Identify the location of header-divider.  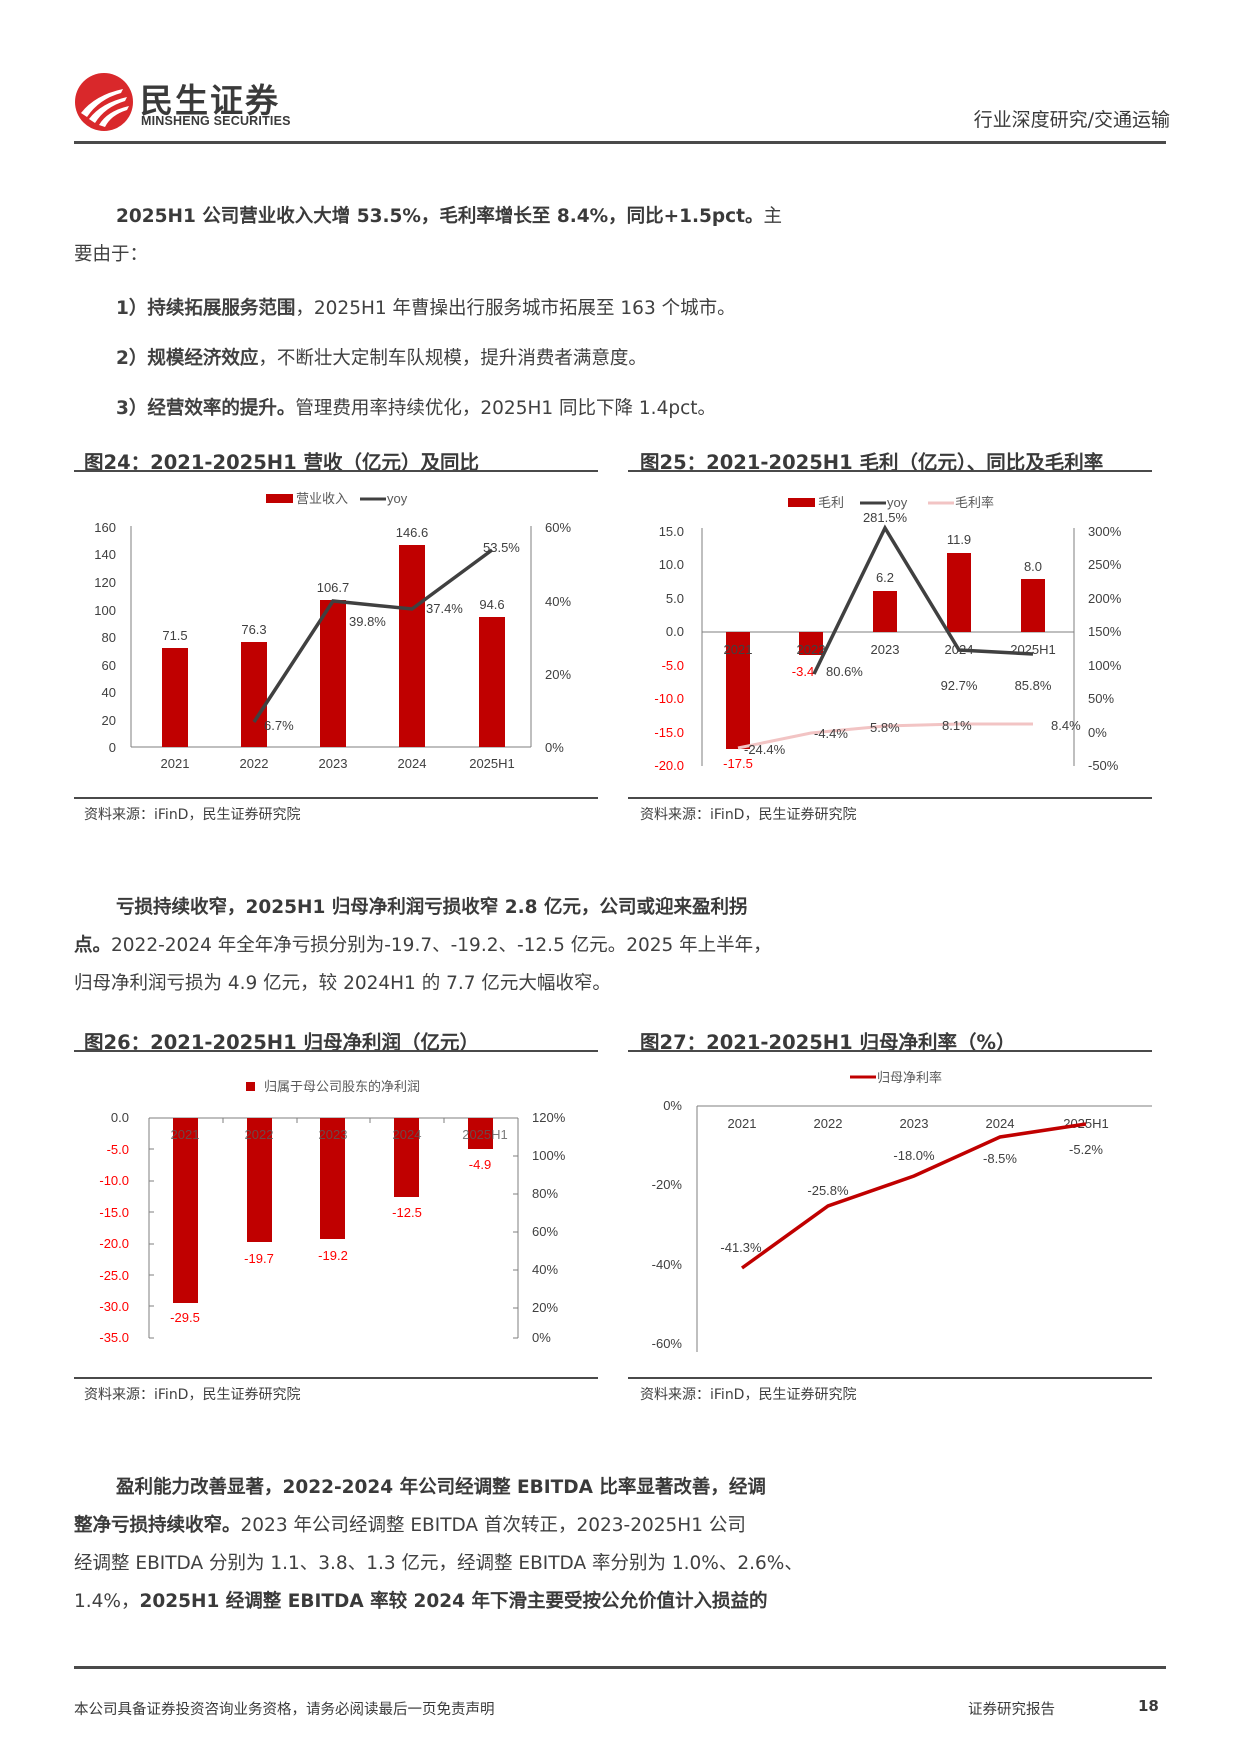
(620, 142).